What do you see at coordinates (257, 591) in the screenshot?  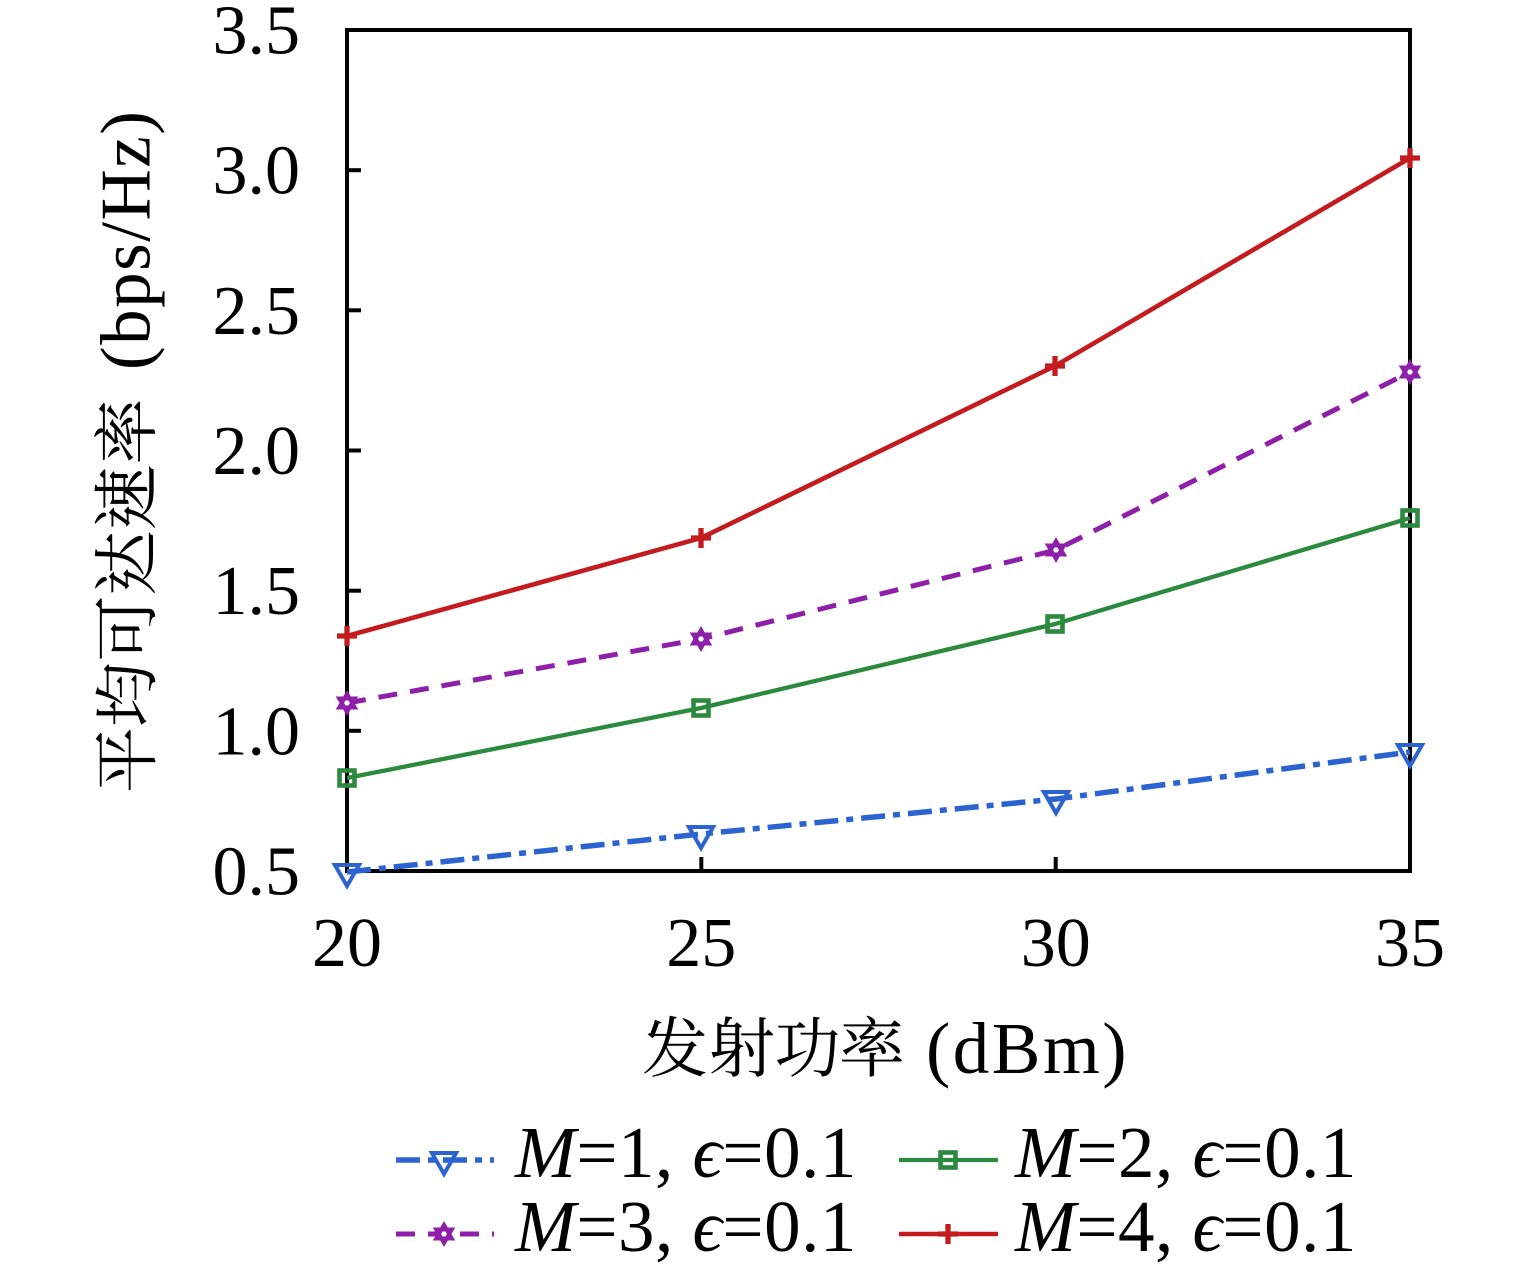 I see `svg-text: 1.5` at bounding box center [257, 591].